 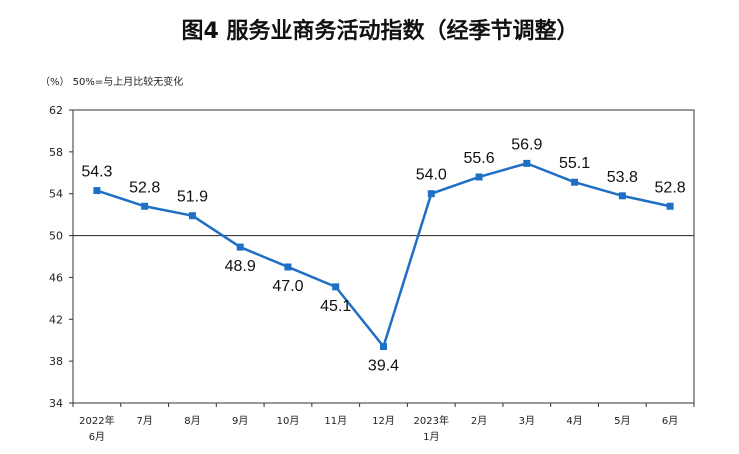 I want to click on unit-note: （%） 50%=与上月比较无变化, so click(x=111, y=81).